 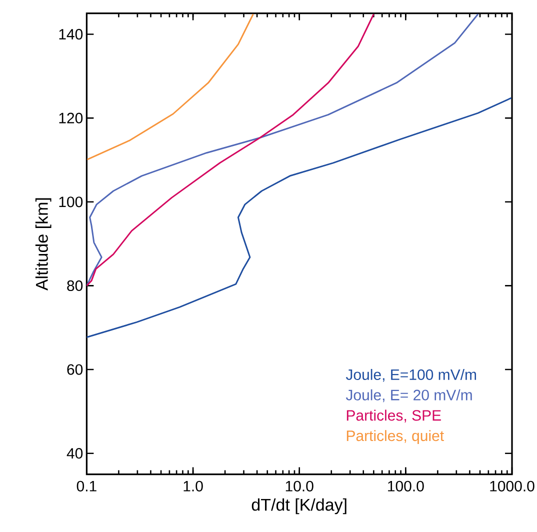 I want to click on y-tick-label: 120, so click(x=71, y=118).